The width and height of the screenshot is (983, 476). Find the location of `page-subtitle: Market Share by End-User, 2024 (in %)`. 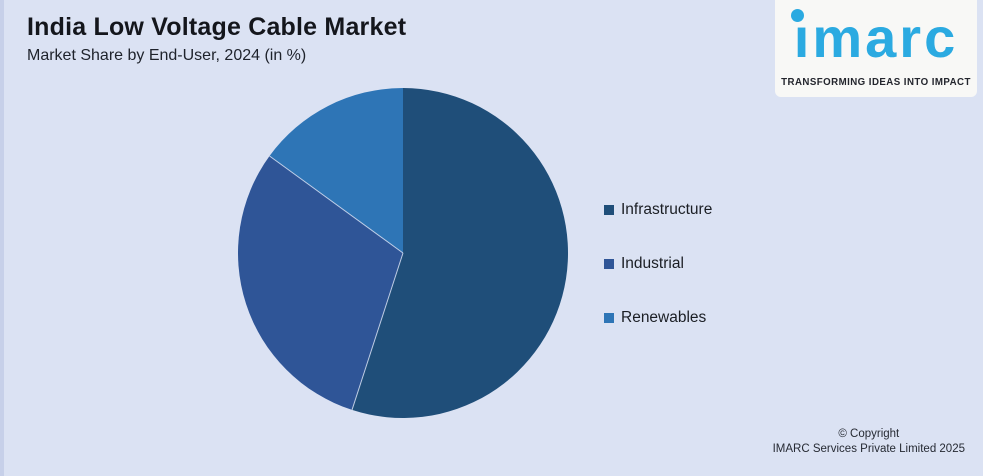

page-subtitle: Market Share by End-User, 2024 (in %) is located at coordinates (167, 55).